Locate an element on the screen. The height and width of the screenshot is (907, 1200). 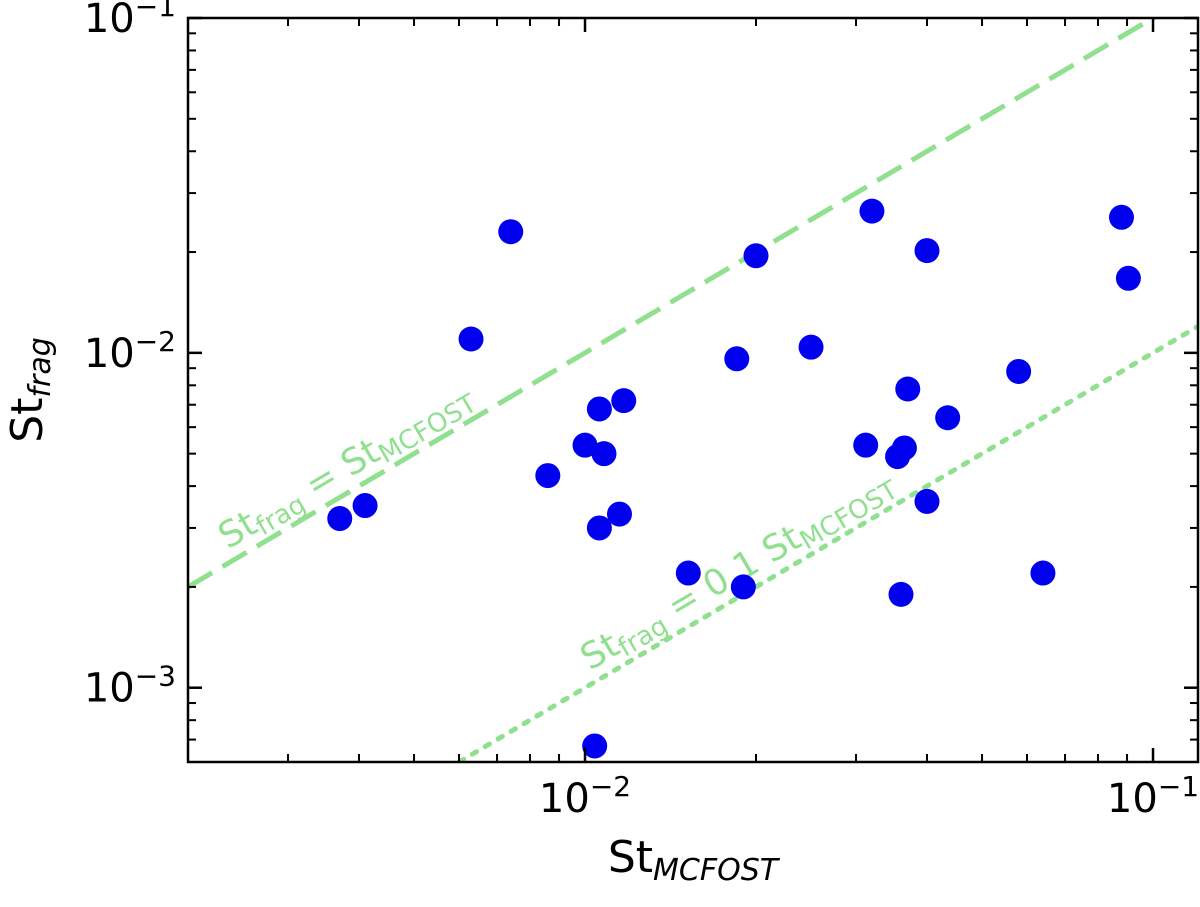
x-axis-label: StMCFOST is located at coordinates (694, 860).